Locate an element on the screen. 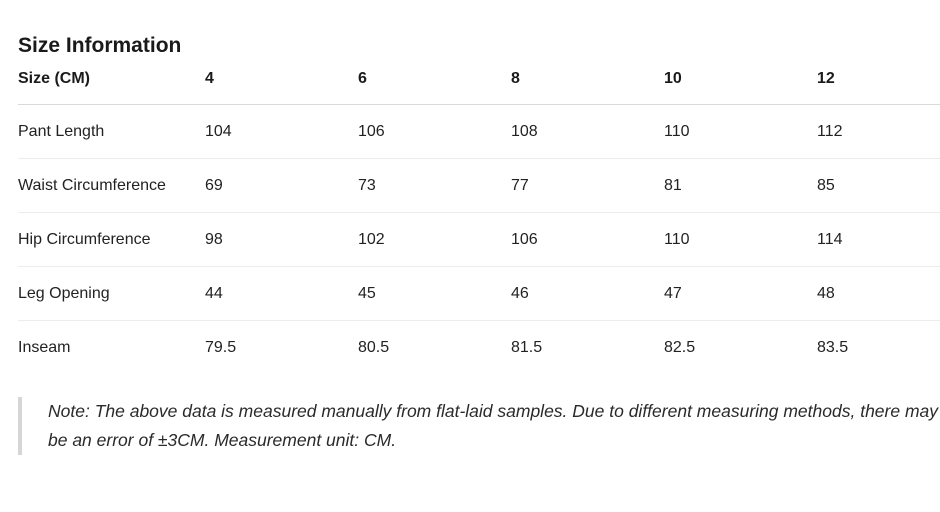 The width and height of the screenshot is (940, 512). column-header: 4 is located at coordinates (281, 87).